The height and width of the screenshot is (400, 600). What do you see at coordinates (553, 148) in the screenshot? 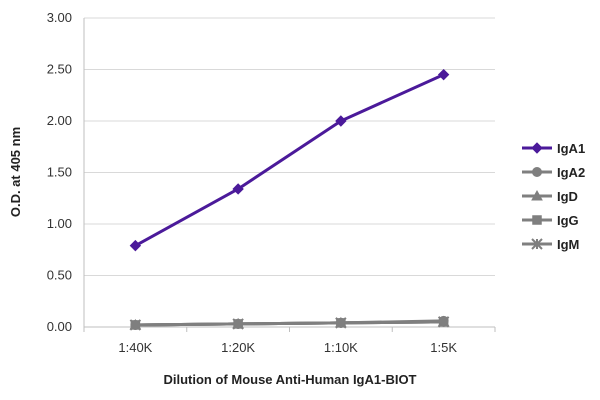
I see `legend-item-iga1: IgA1` at bounding box center [553, 148].